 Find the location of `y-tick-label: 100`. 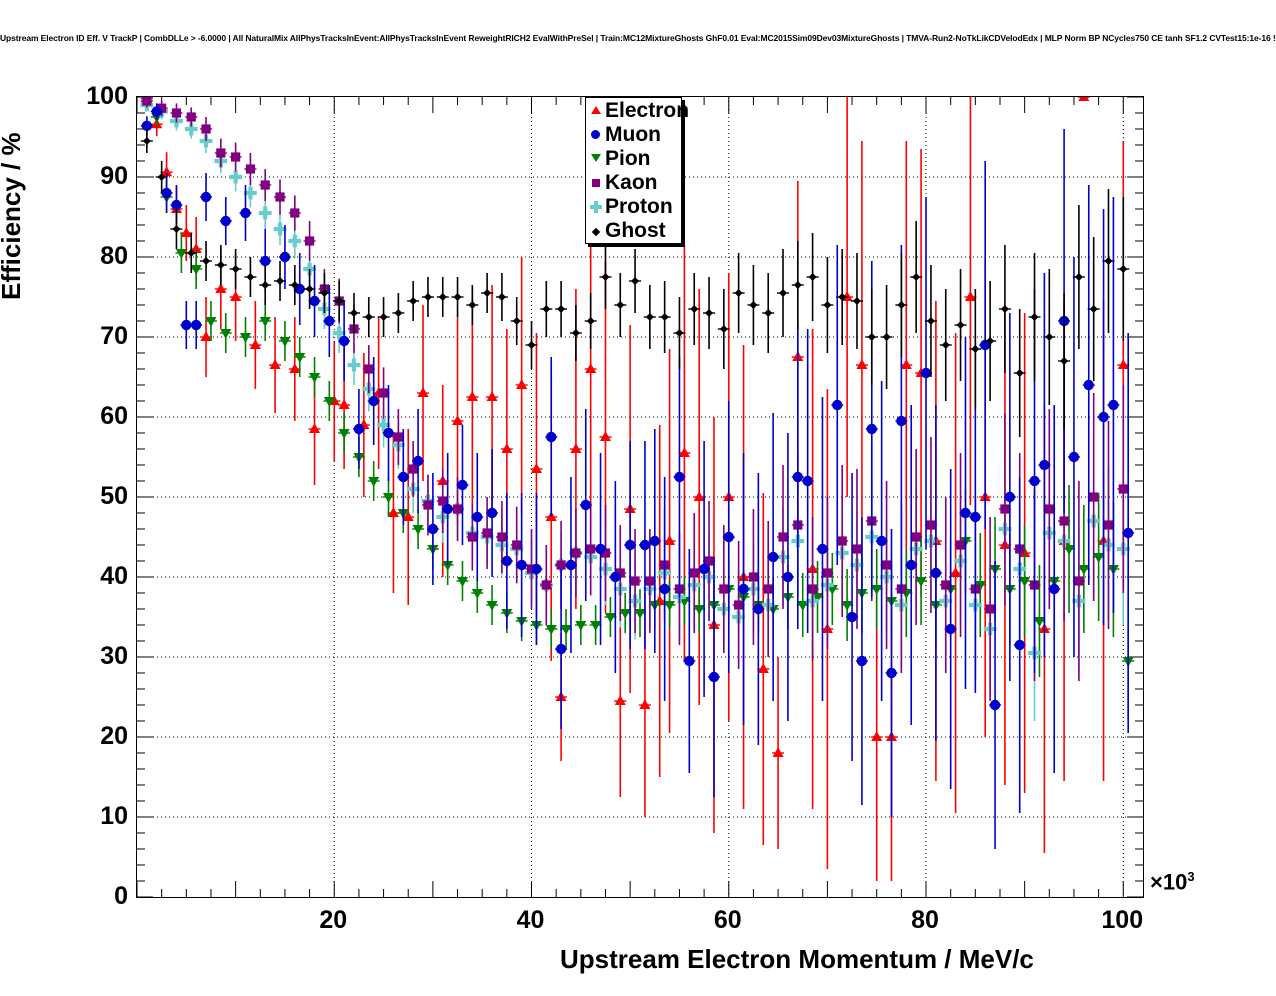

y-tick-label: 100 is located at coordinates (107, 96).